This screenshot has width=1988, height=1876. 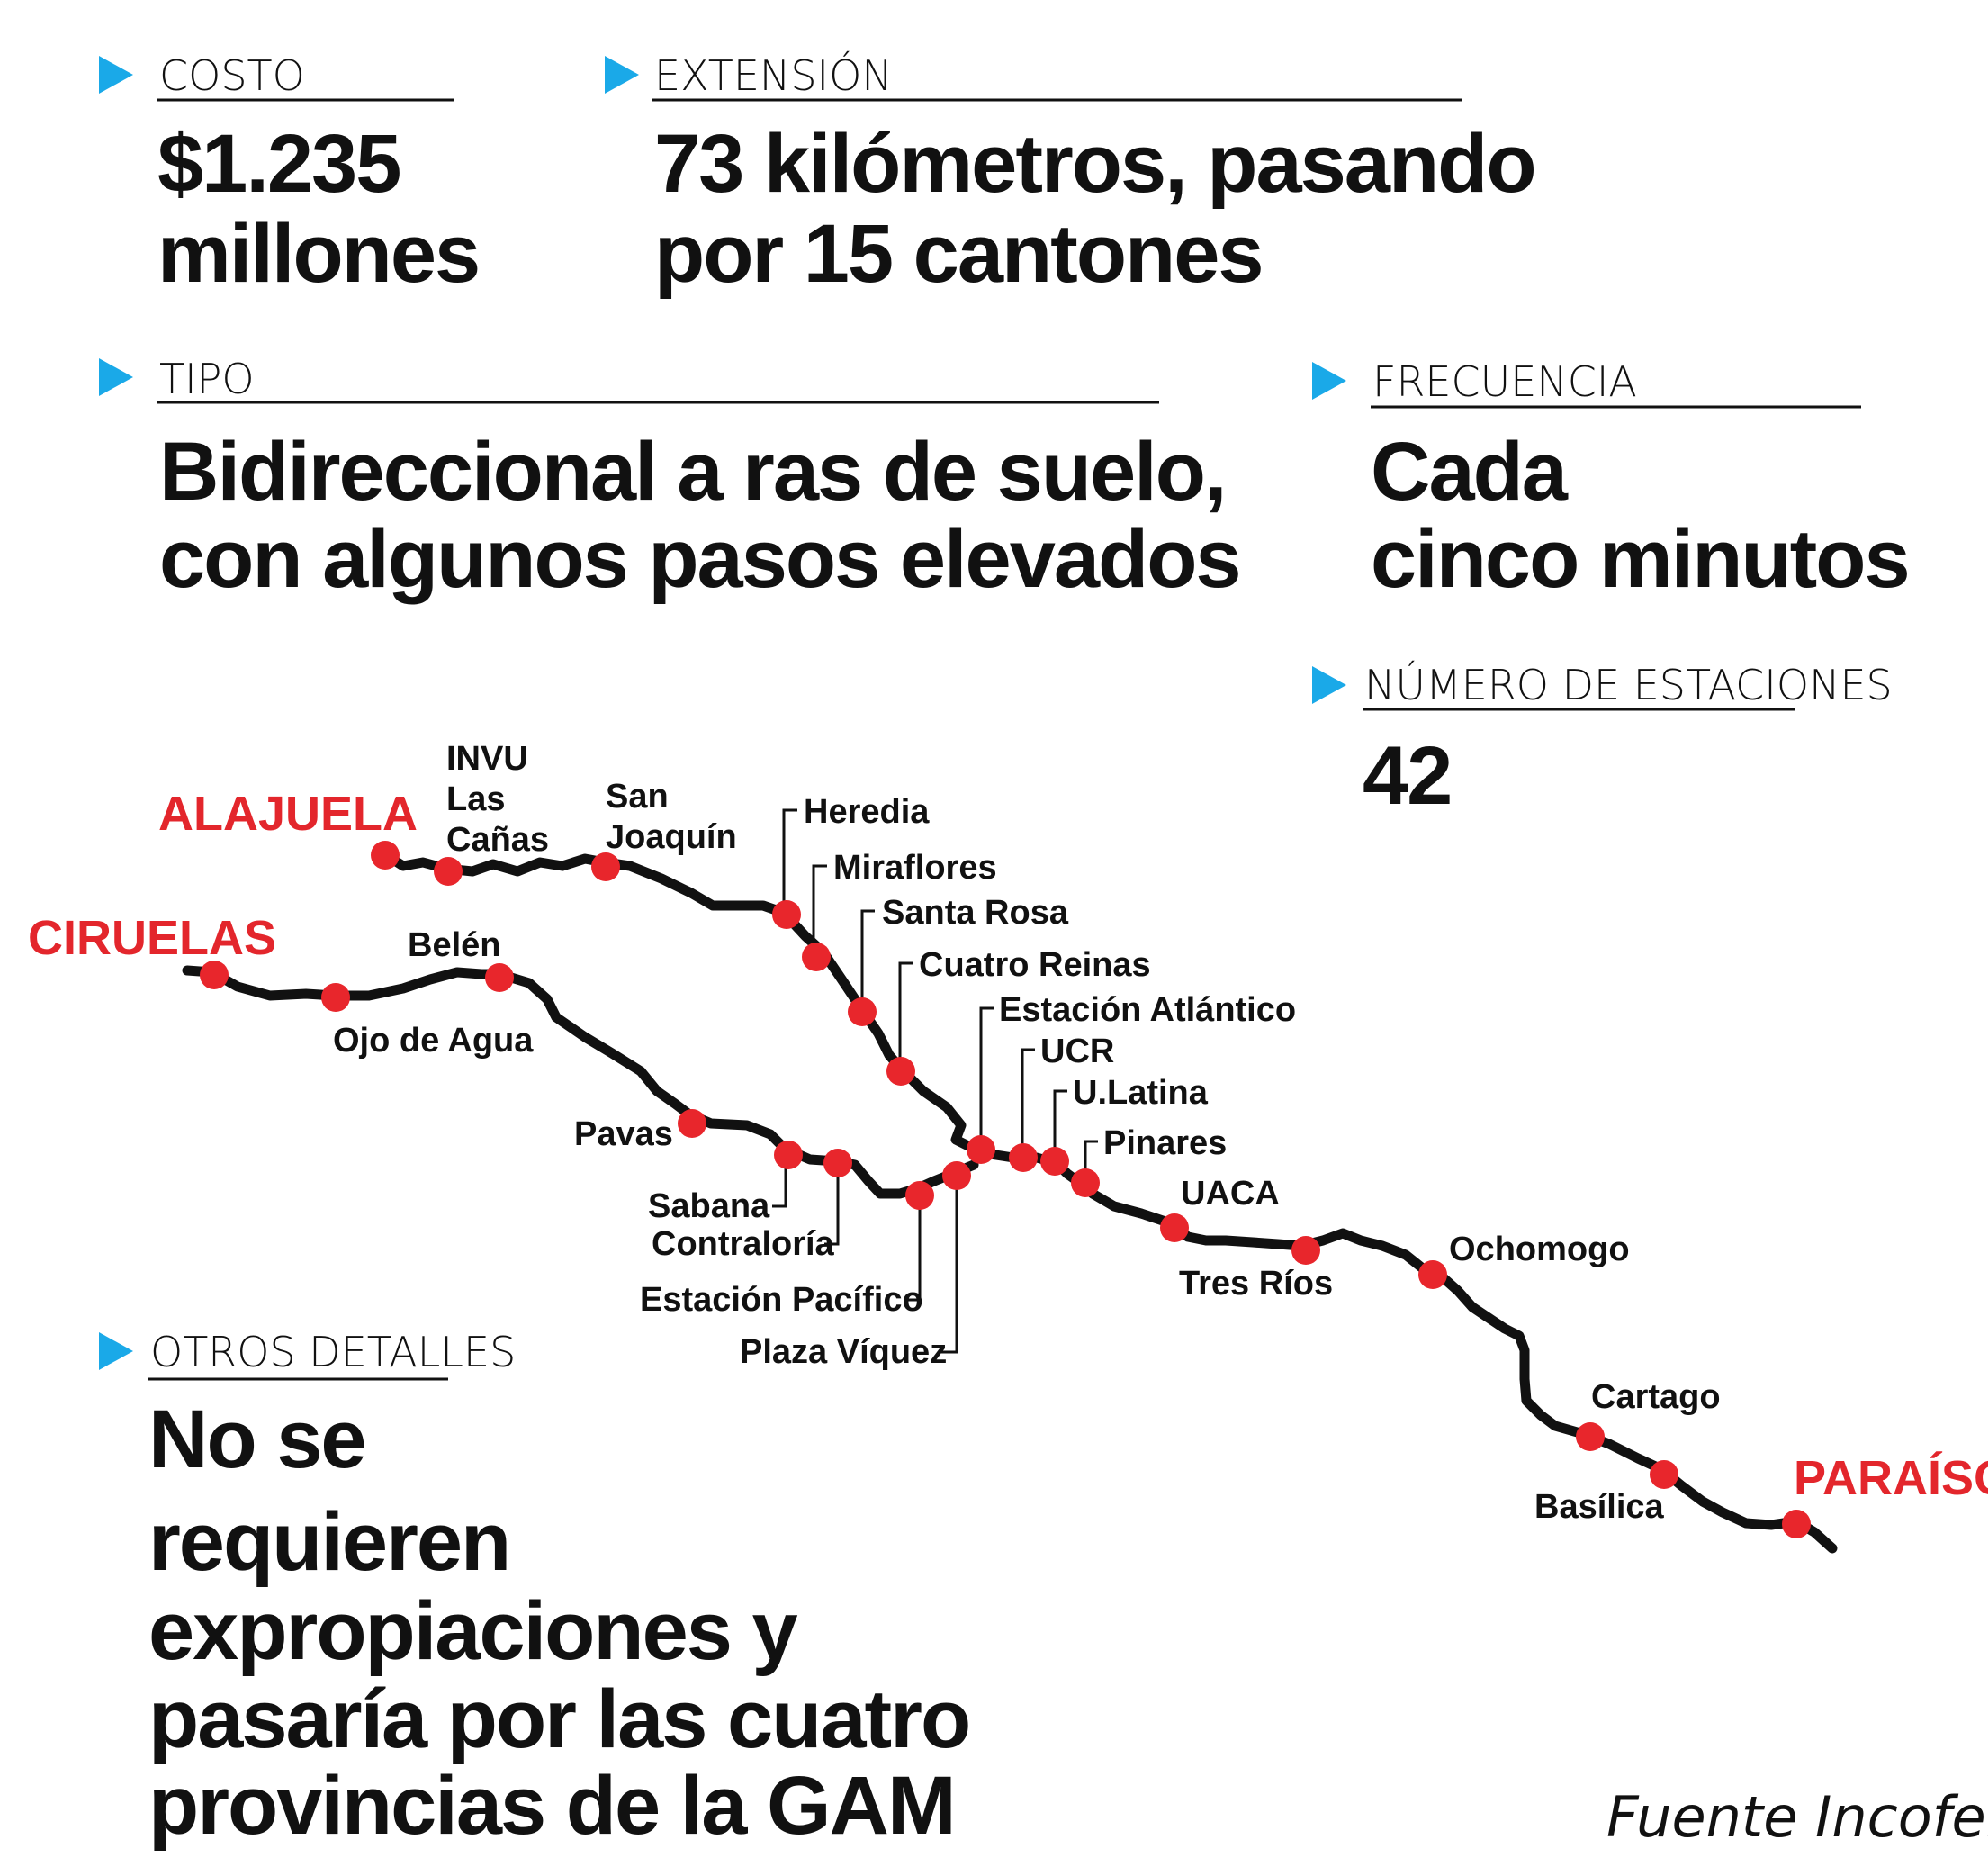 I want to click on station-ciruelas, so click(x=215, y=975).